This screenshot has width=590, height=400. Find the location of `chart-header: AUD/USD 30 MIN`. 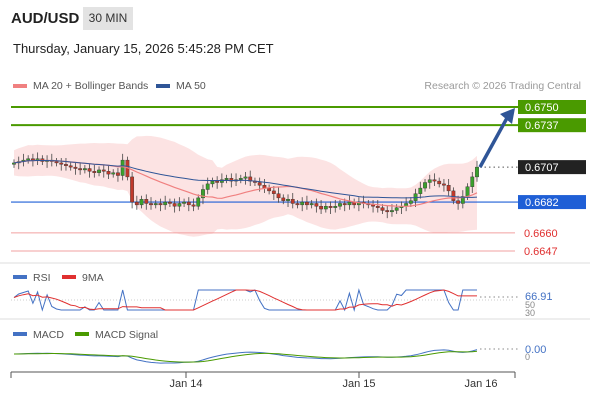

chart-header: AUD/USD 30 MIN is located at coordinates (295, 18).